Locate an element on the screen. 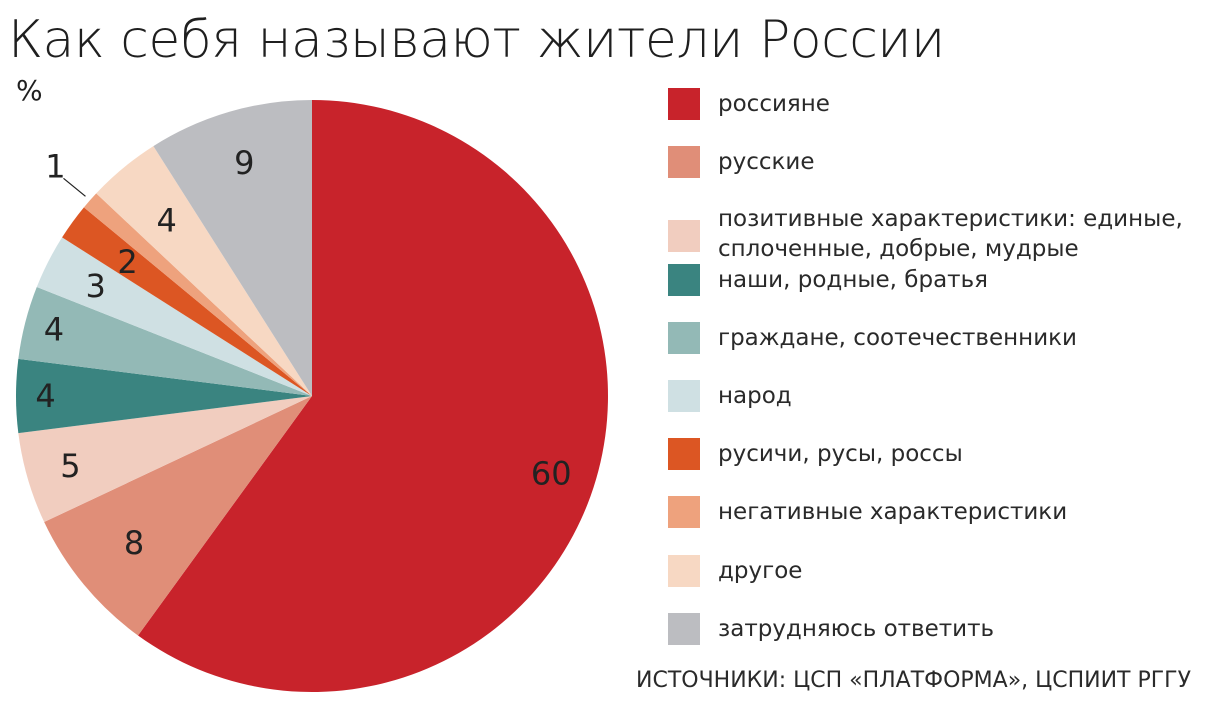  legend-item: граждане, соотечественники is located at coordinates (933, 338).